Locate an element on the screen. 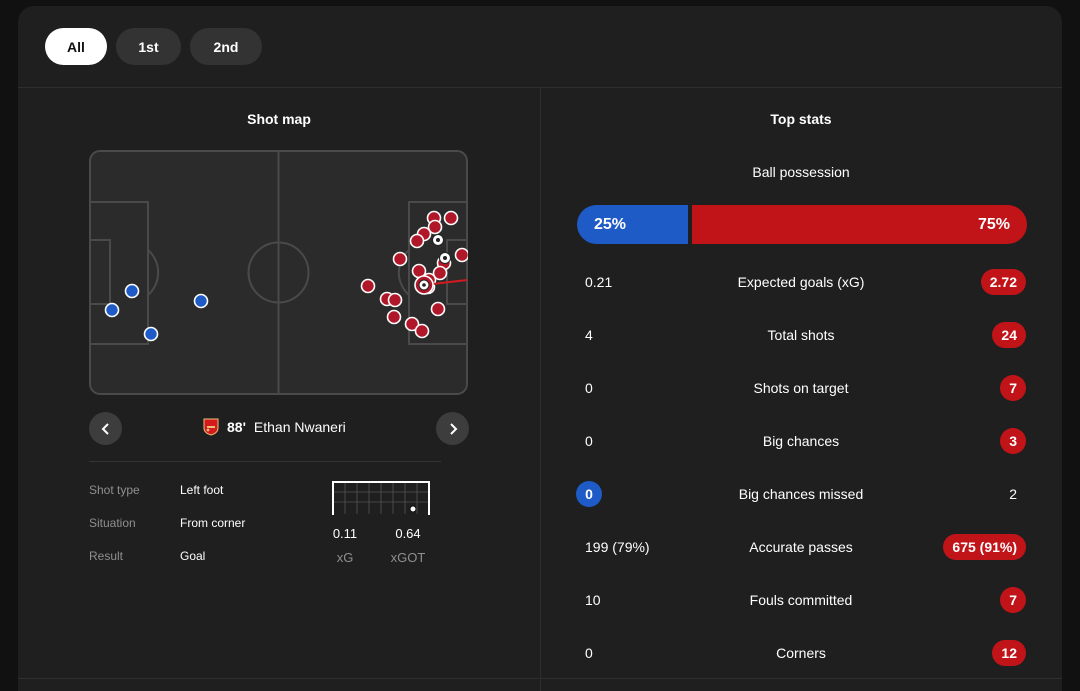 Image resolution: width=1080 pixels, height=691 pixels. stat-away-value-highlight: 24 is located at coordinates (1009, 335).